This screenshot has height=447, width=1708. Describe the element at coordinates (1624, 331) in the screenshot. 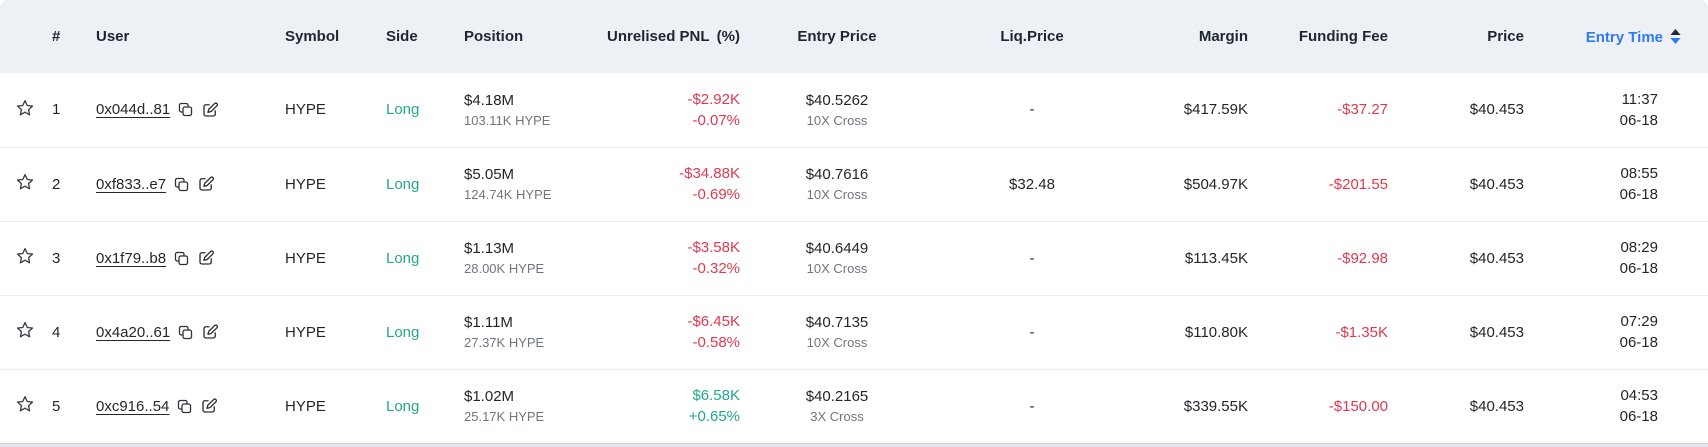

I see `entry-time-cell: 07:29 06-18` at that location.